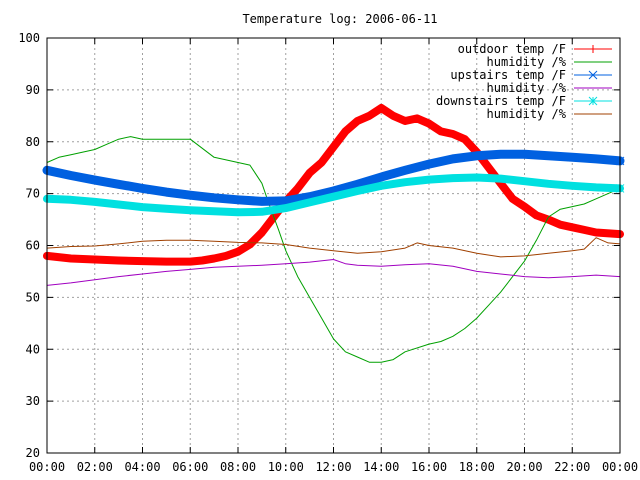  I want to click on chart-title: Temperature log: 2006-06-11, so click(339, 19).